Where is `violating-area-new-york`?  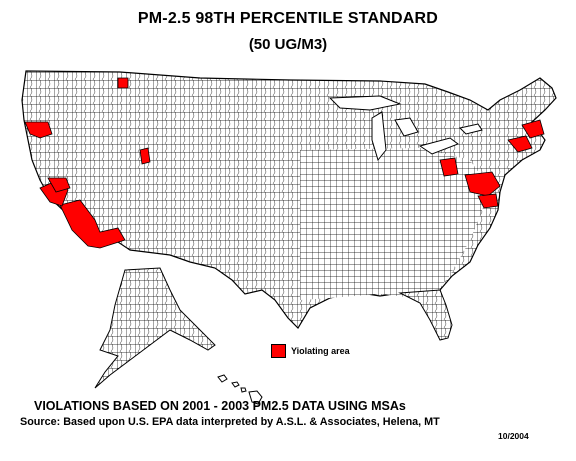 violating-area-new-york is located at coordinates (520, 144).